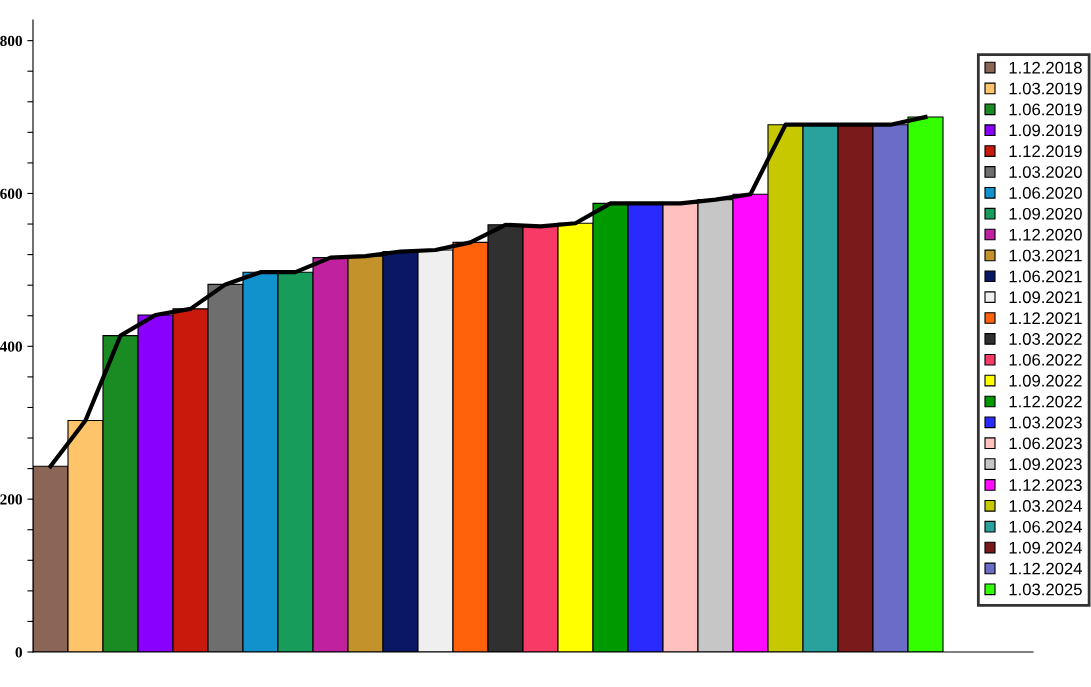  Describe the element at coordinates (1045, 401) in the screenshot. I see `legend-label: 1.12.2022` at that location.